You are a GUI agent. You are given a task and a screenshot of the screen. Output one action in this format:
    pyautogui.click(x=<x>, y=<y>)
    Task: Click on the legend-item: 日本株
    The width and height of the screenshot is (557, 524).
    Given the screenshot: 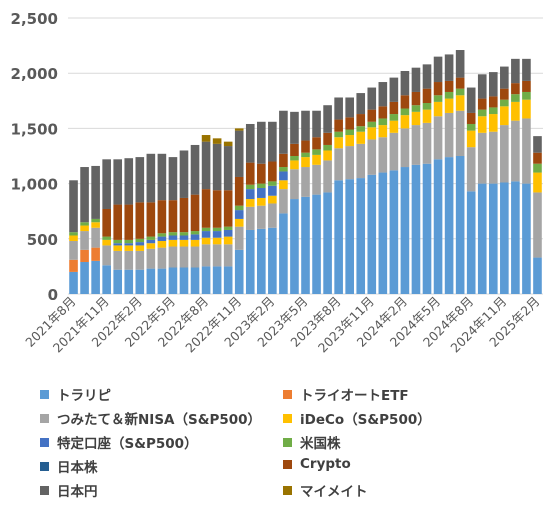 What is the action you would take?
    pyautogui.click(x=69, y=466)
    